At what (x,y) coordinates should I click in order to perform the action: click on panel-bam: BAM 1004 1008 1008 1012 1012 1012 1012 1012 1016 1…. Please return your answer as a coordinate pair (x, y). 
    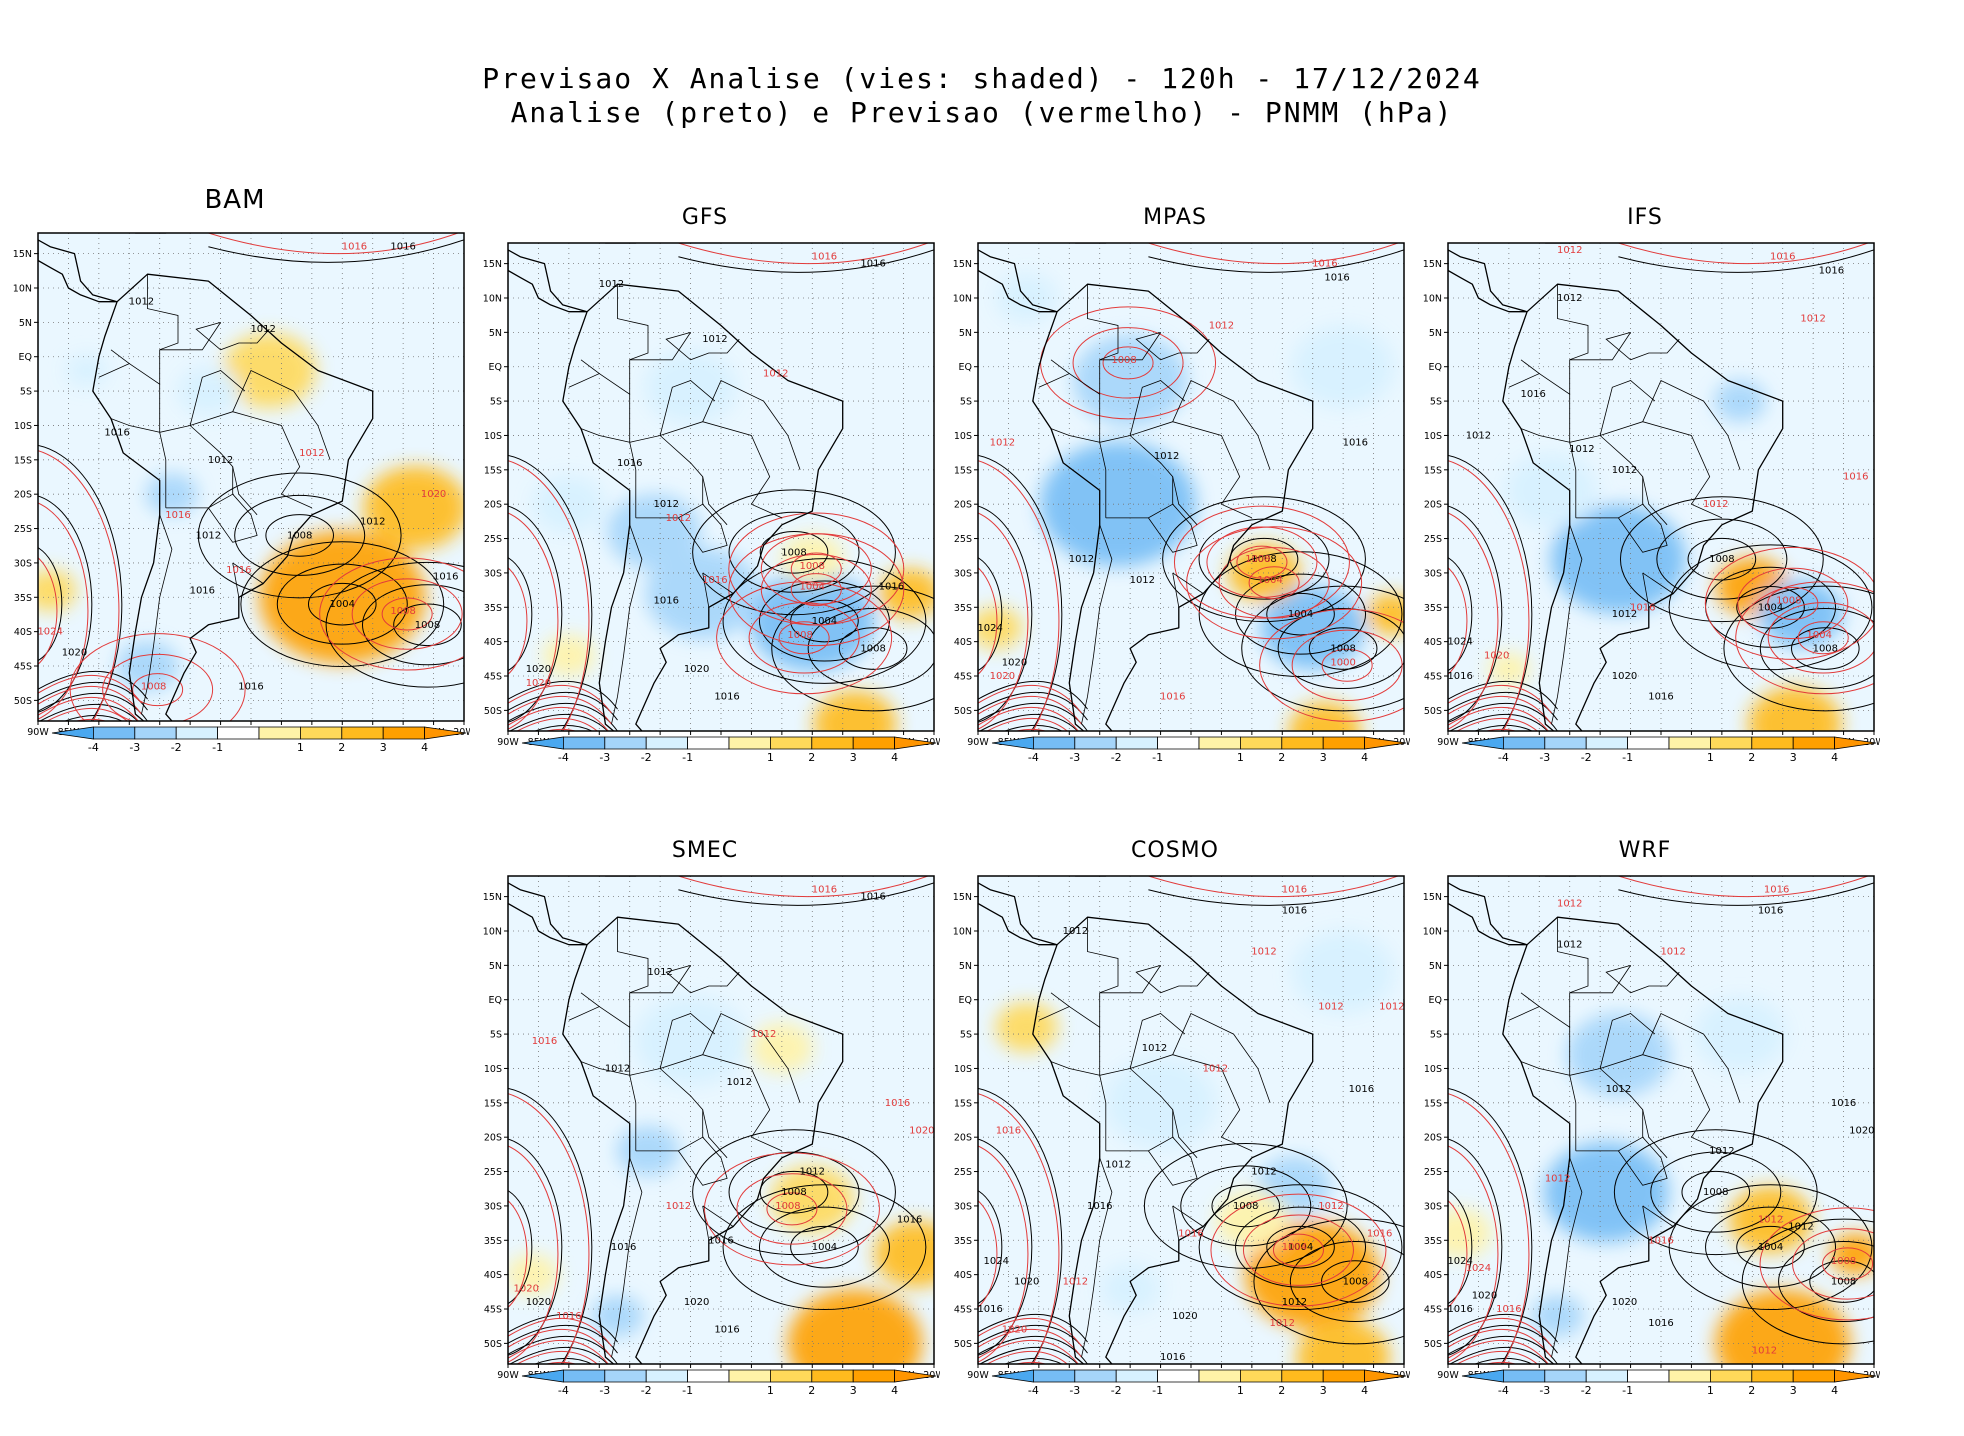
    Looking at the image, I should click on (235, 470).